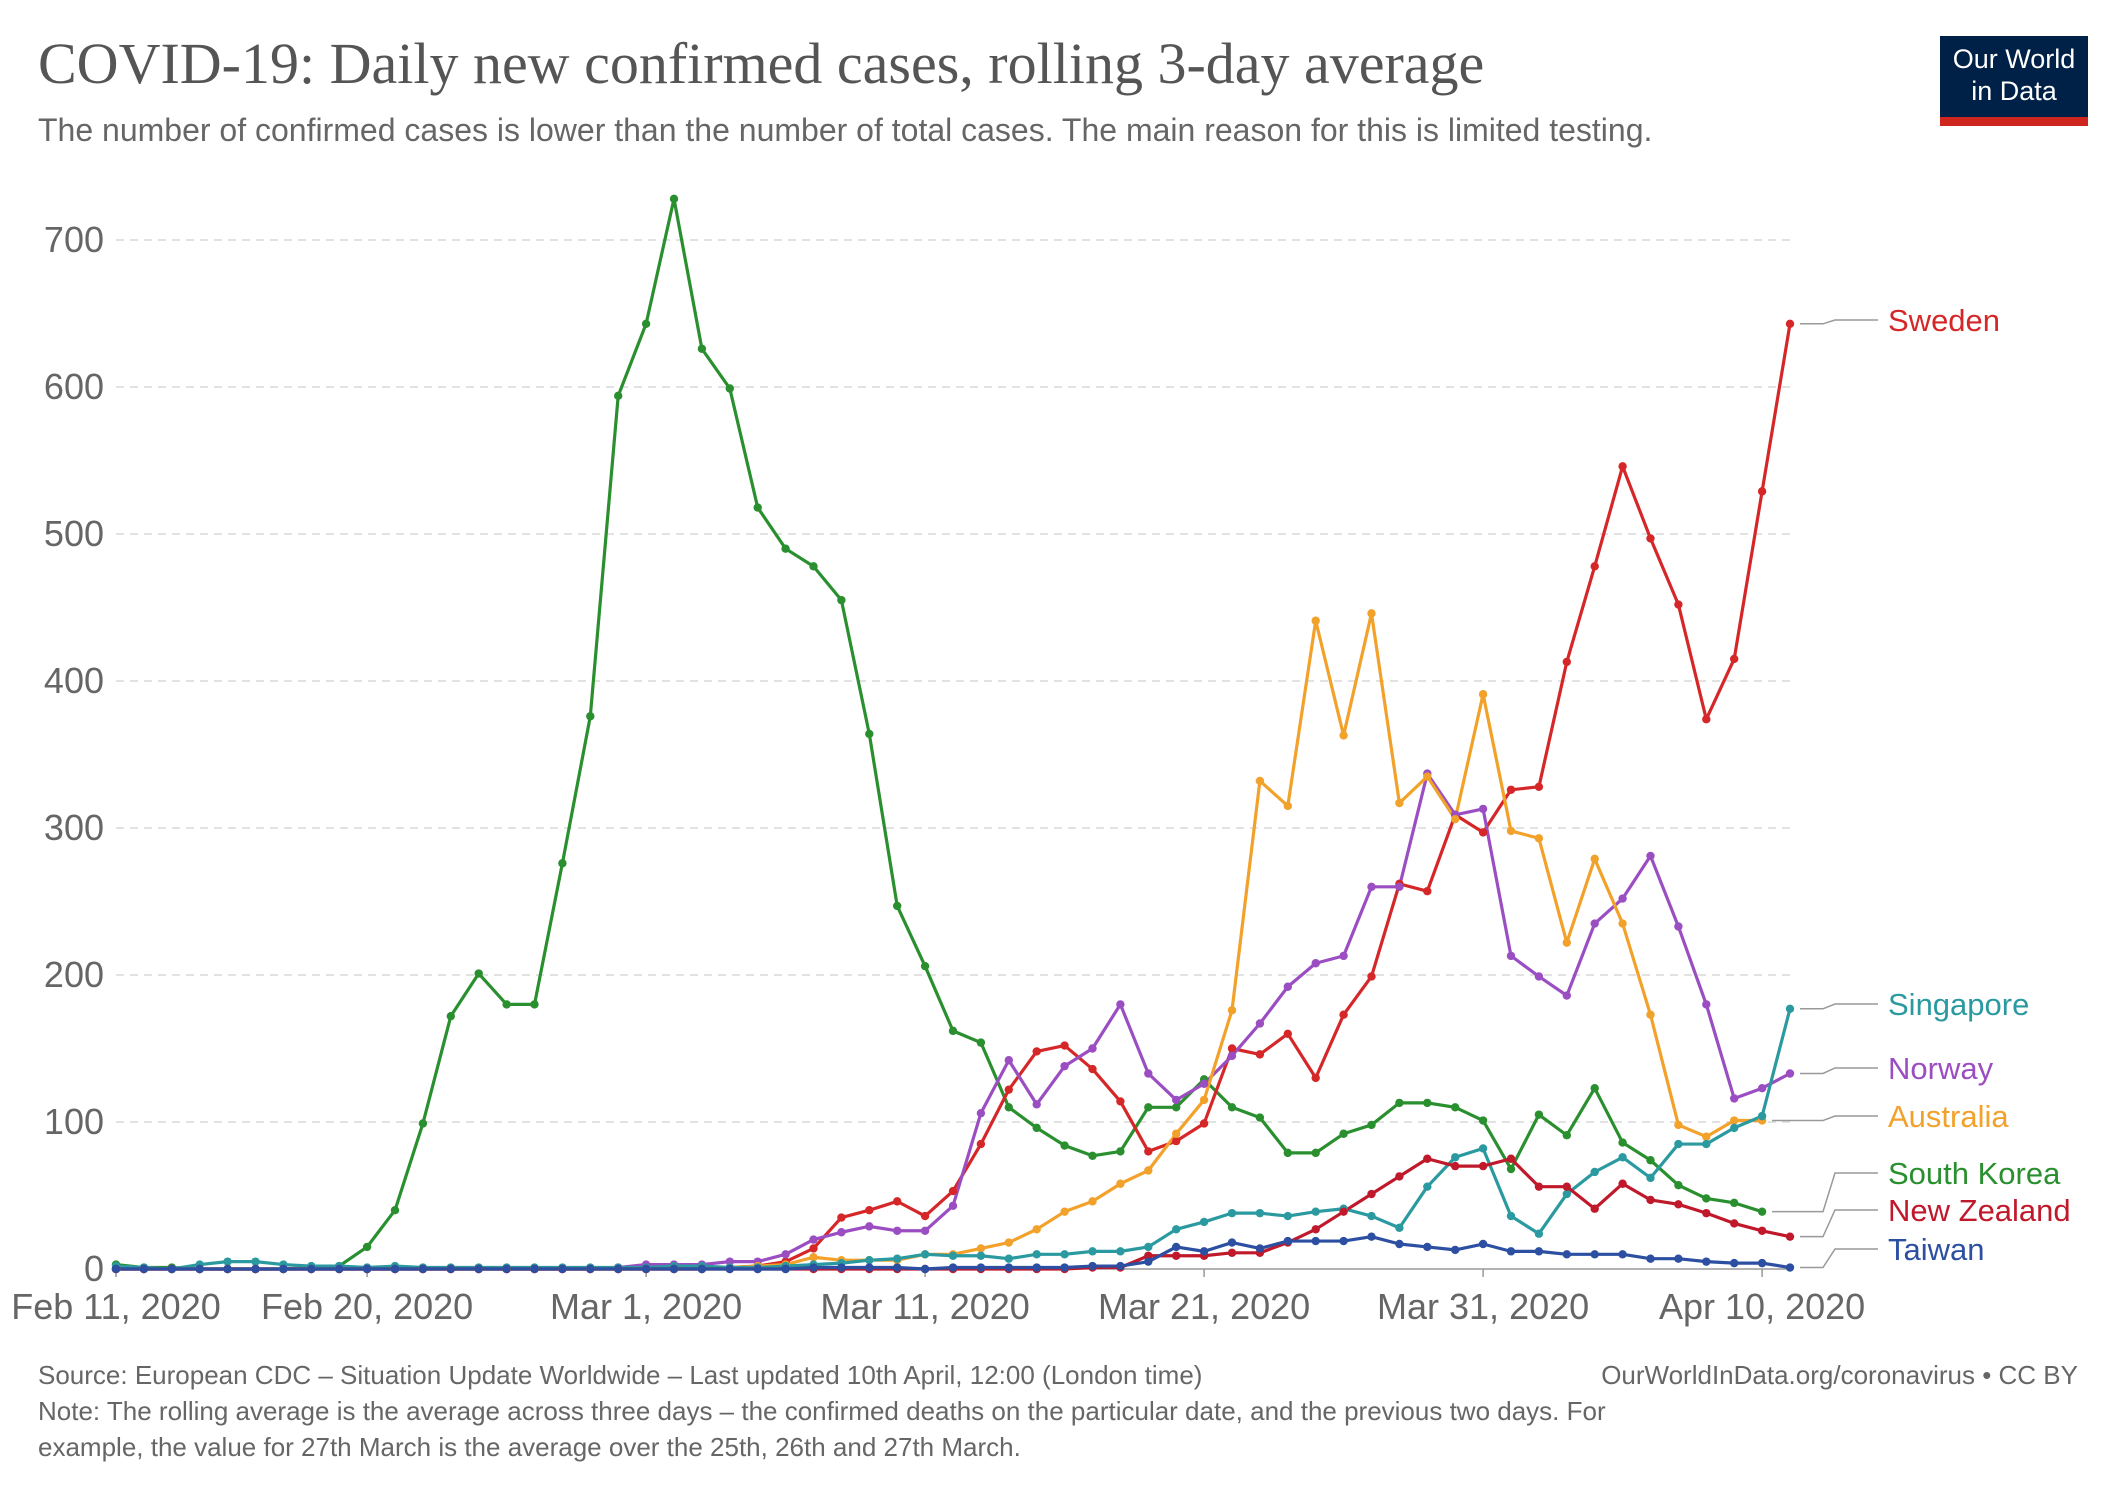  Describe the element at coordinates (74, 1121) in the screenshot. I see `y-tick-label: 100` at that location.